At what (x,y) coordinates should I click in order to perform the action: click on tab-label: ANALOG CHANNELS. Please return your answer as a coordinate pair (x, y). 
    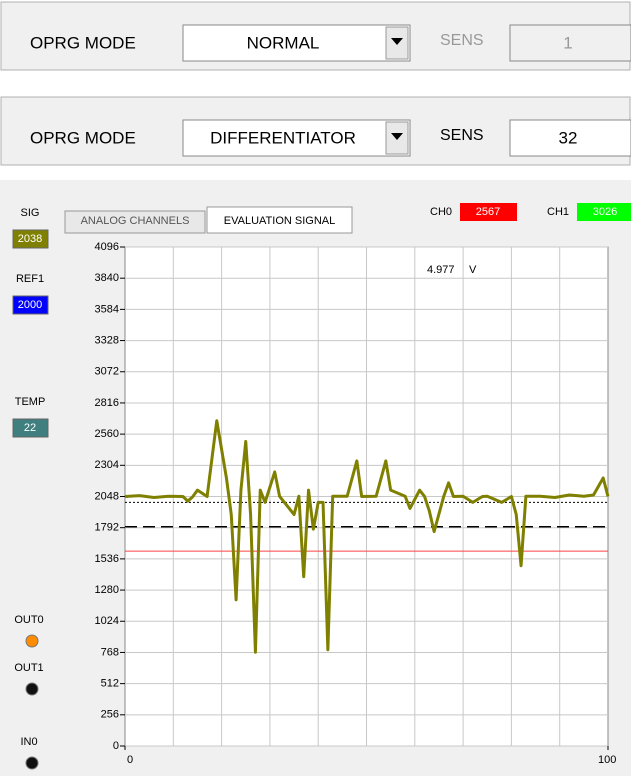
    Looking at the image, I should click on (135, 221).